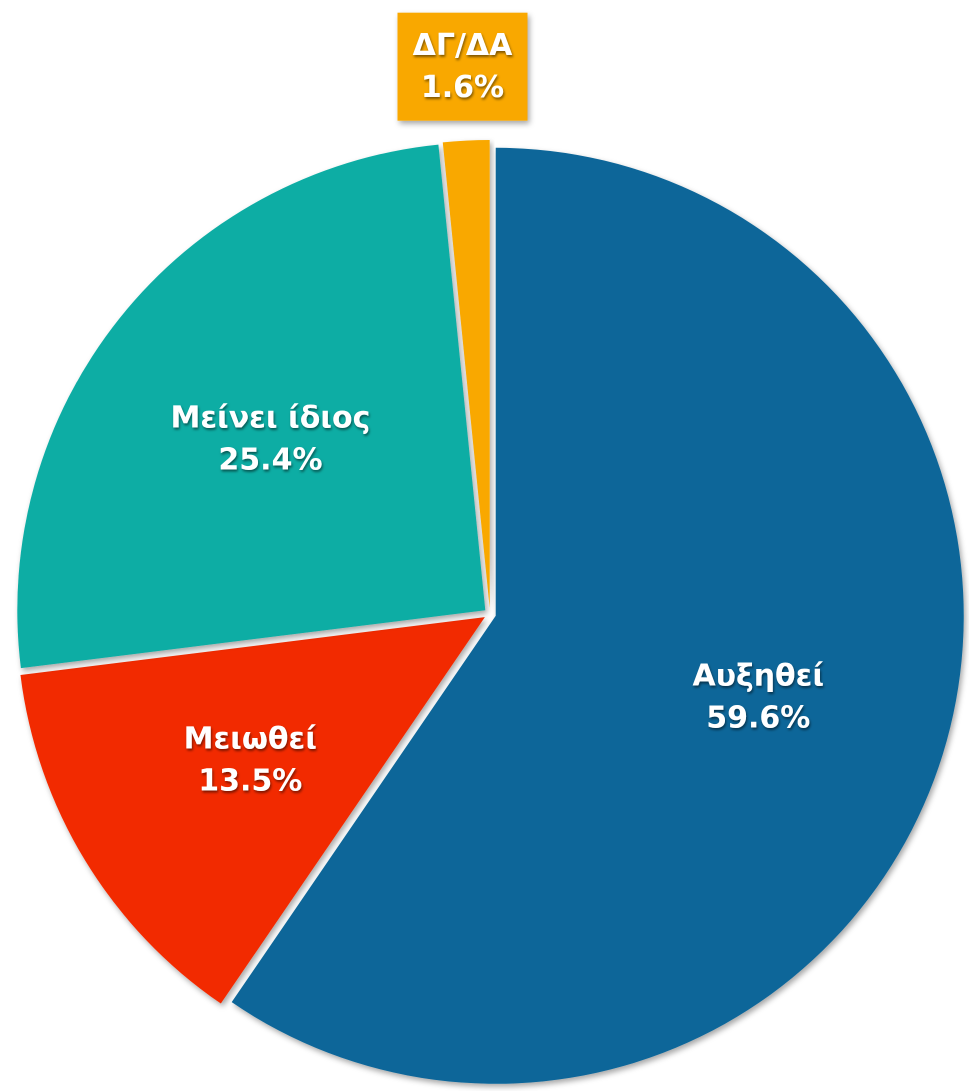 This screenshot has width=969, height=1091. What do you see at coordinates (250, 781) in the screenshot?
I see `value-label: 13.5%` at bounding box center [250, 781].